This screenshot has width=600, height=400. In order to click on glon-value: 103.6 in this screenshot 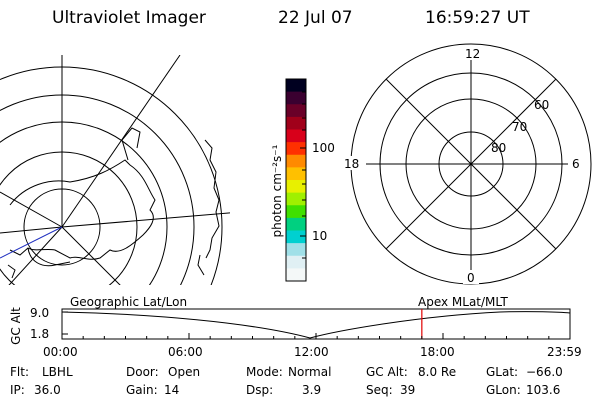, I will do `click(543, 390)`.